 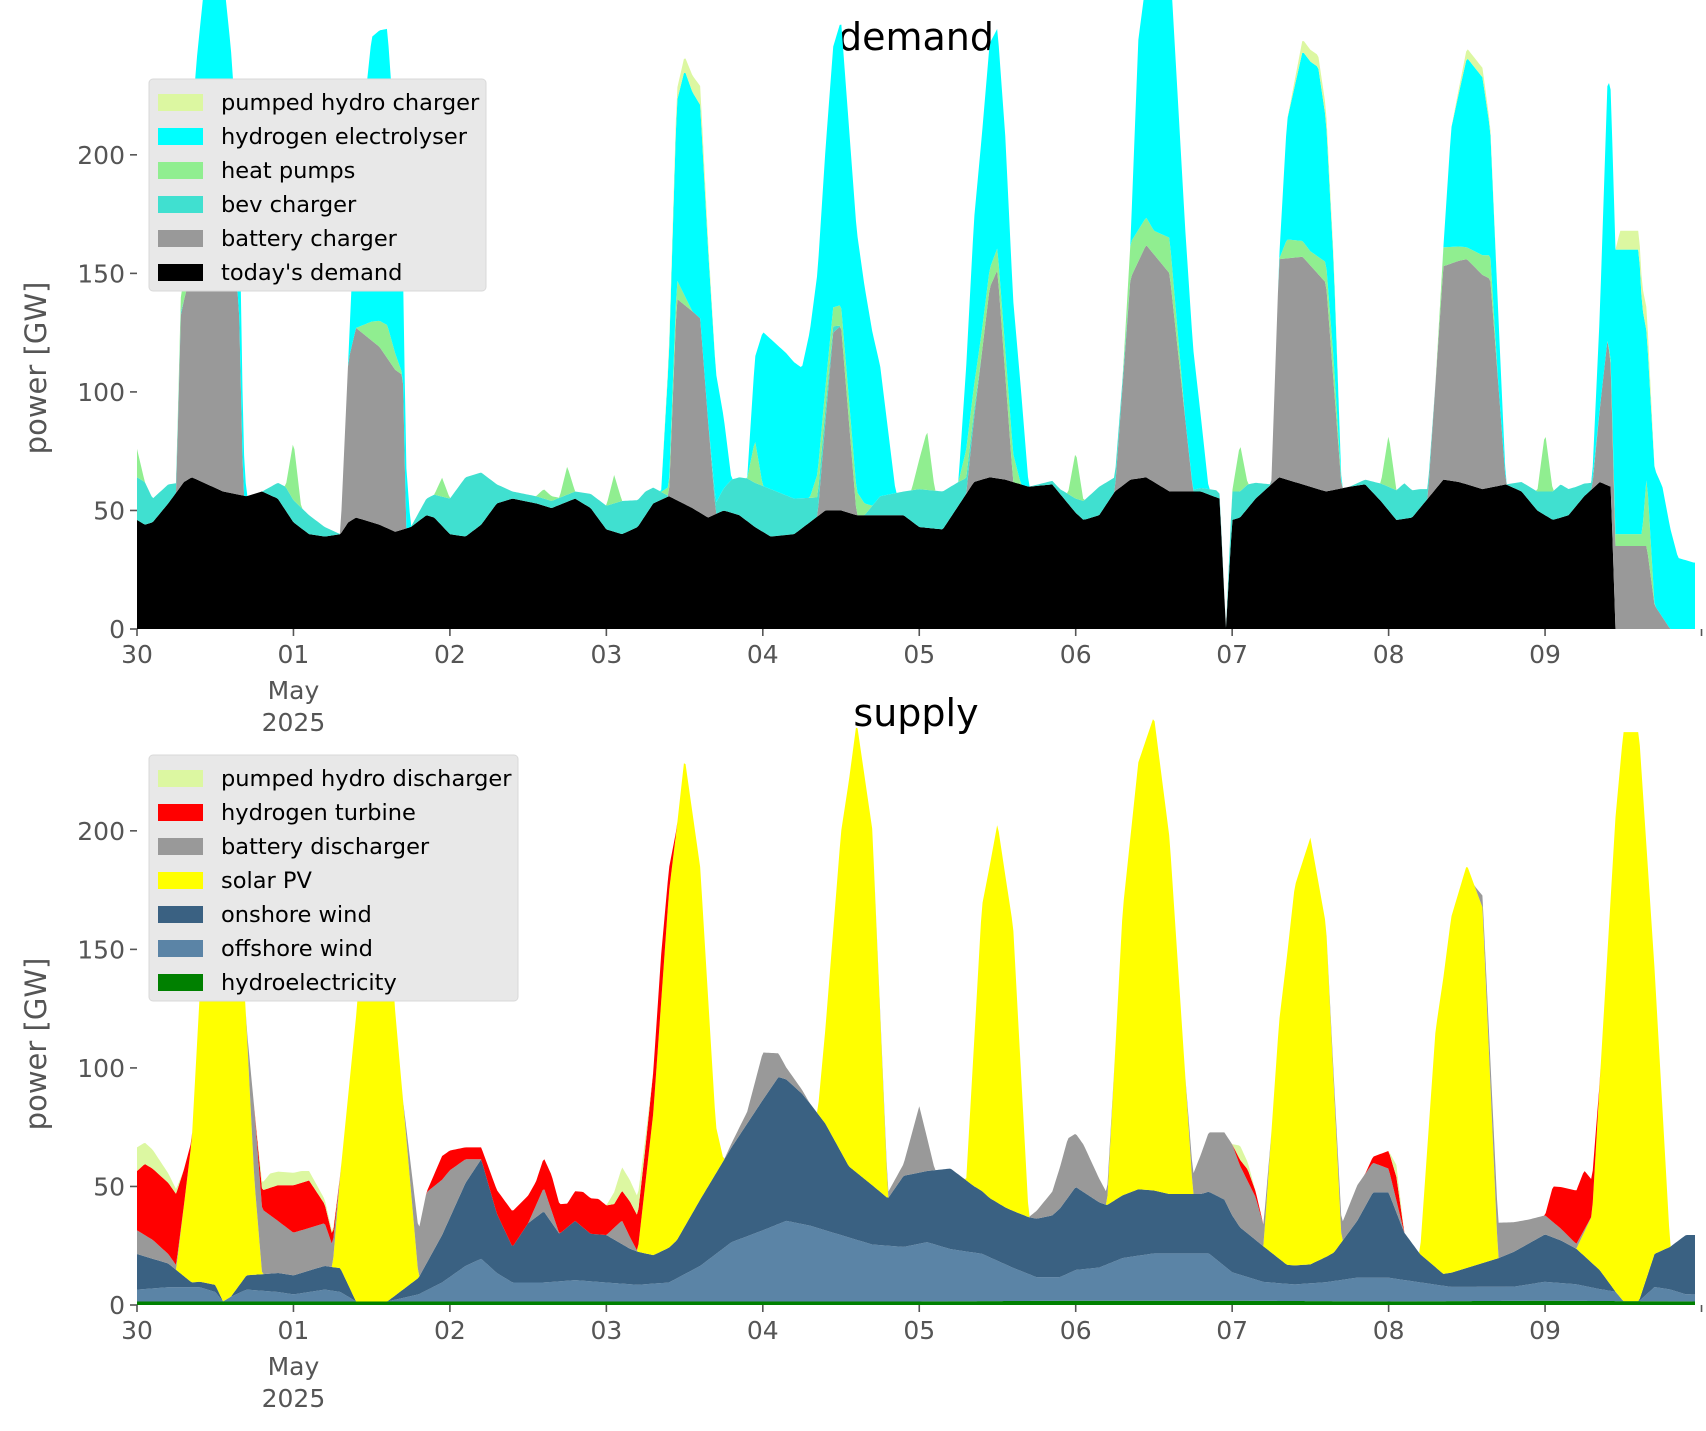 What do you see at coordinates (912, 1359) in the screenshot?
I see `supply-x-axis: 30 01 02 03 04 05 06 07 08 09 May 2025` at bounding box center [912, 1359].